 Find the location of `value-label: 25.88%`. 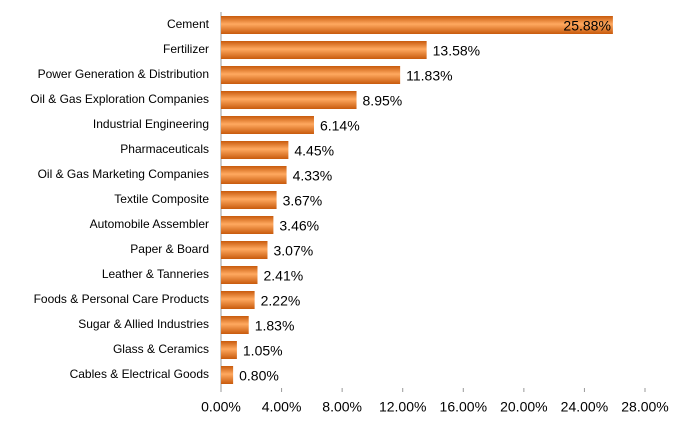

value-label: 25.88% is located at coordinates (586, 26).